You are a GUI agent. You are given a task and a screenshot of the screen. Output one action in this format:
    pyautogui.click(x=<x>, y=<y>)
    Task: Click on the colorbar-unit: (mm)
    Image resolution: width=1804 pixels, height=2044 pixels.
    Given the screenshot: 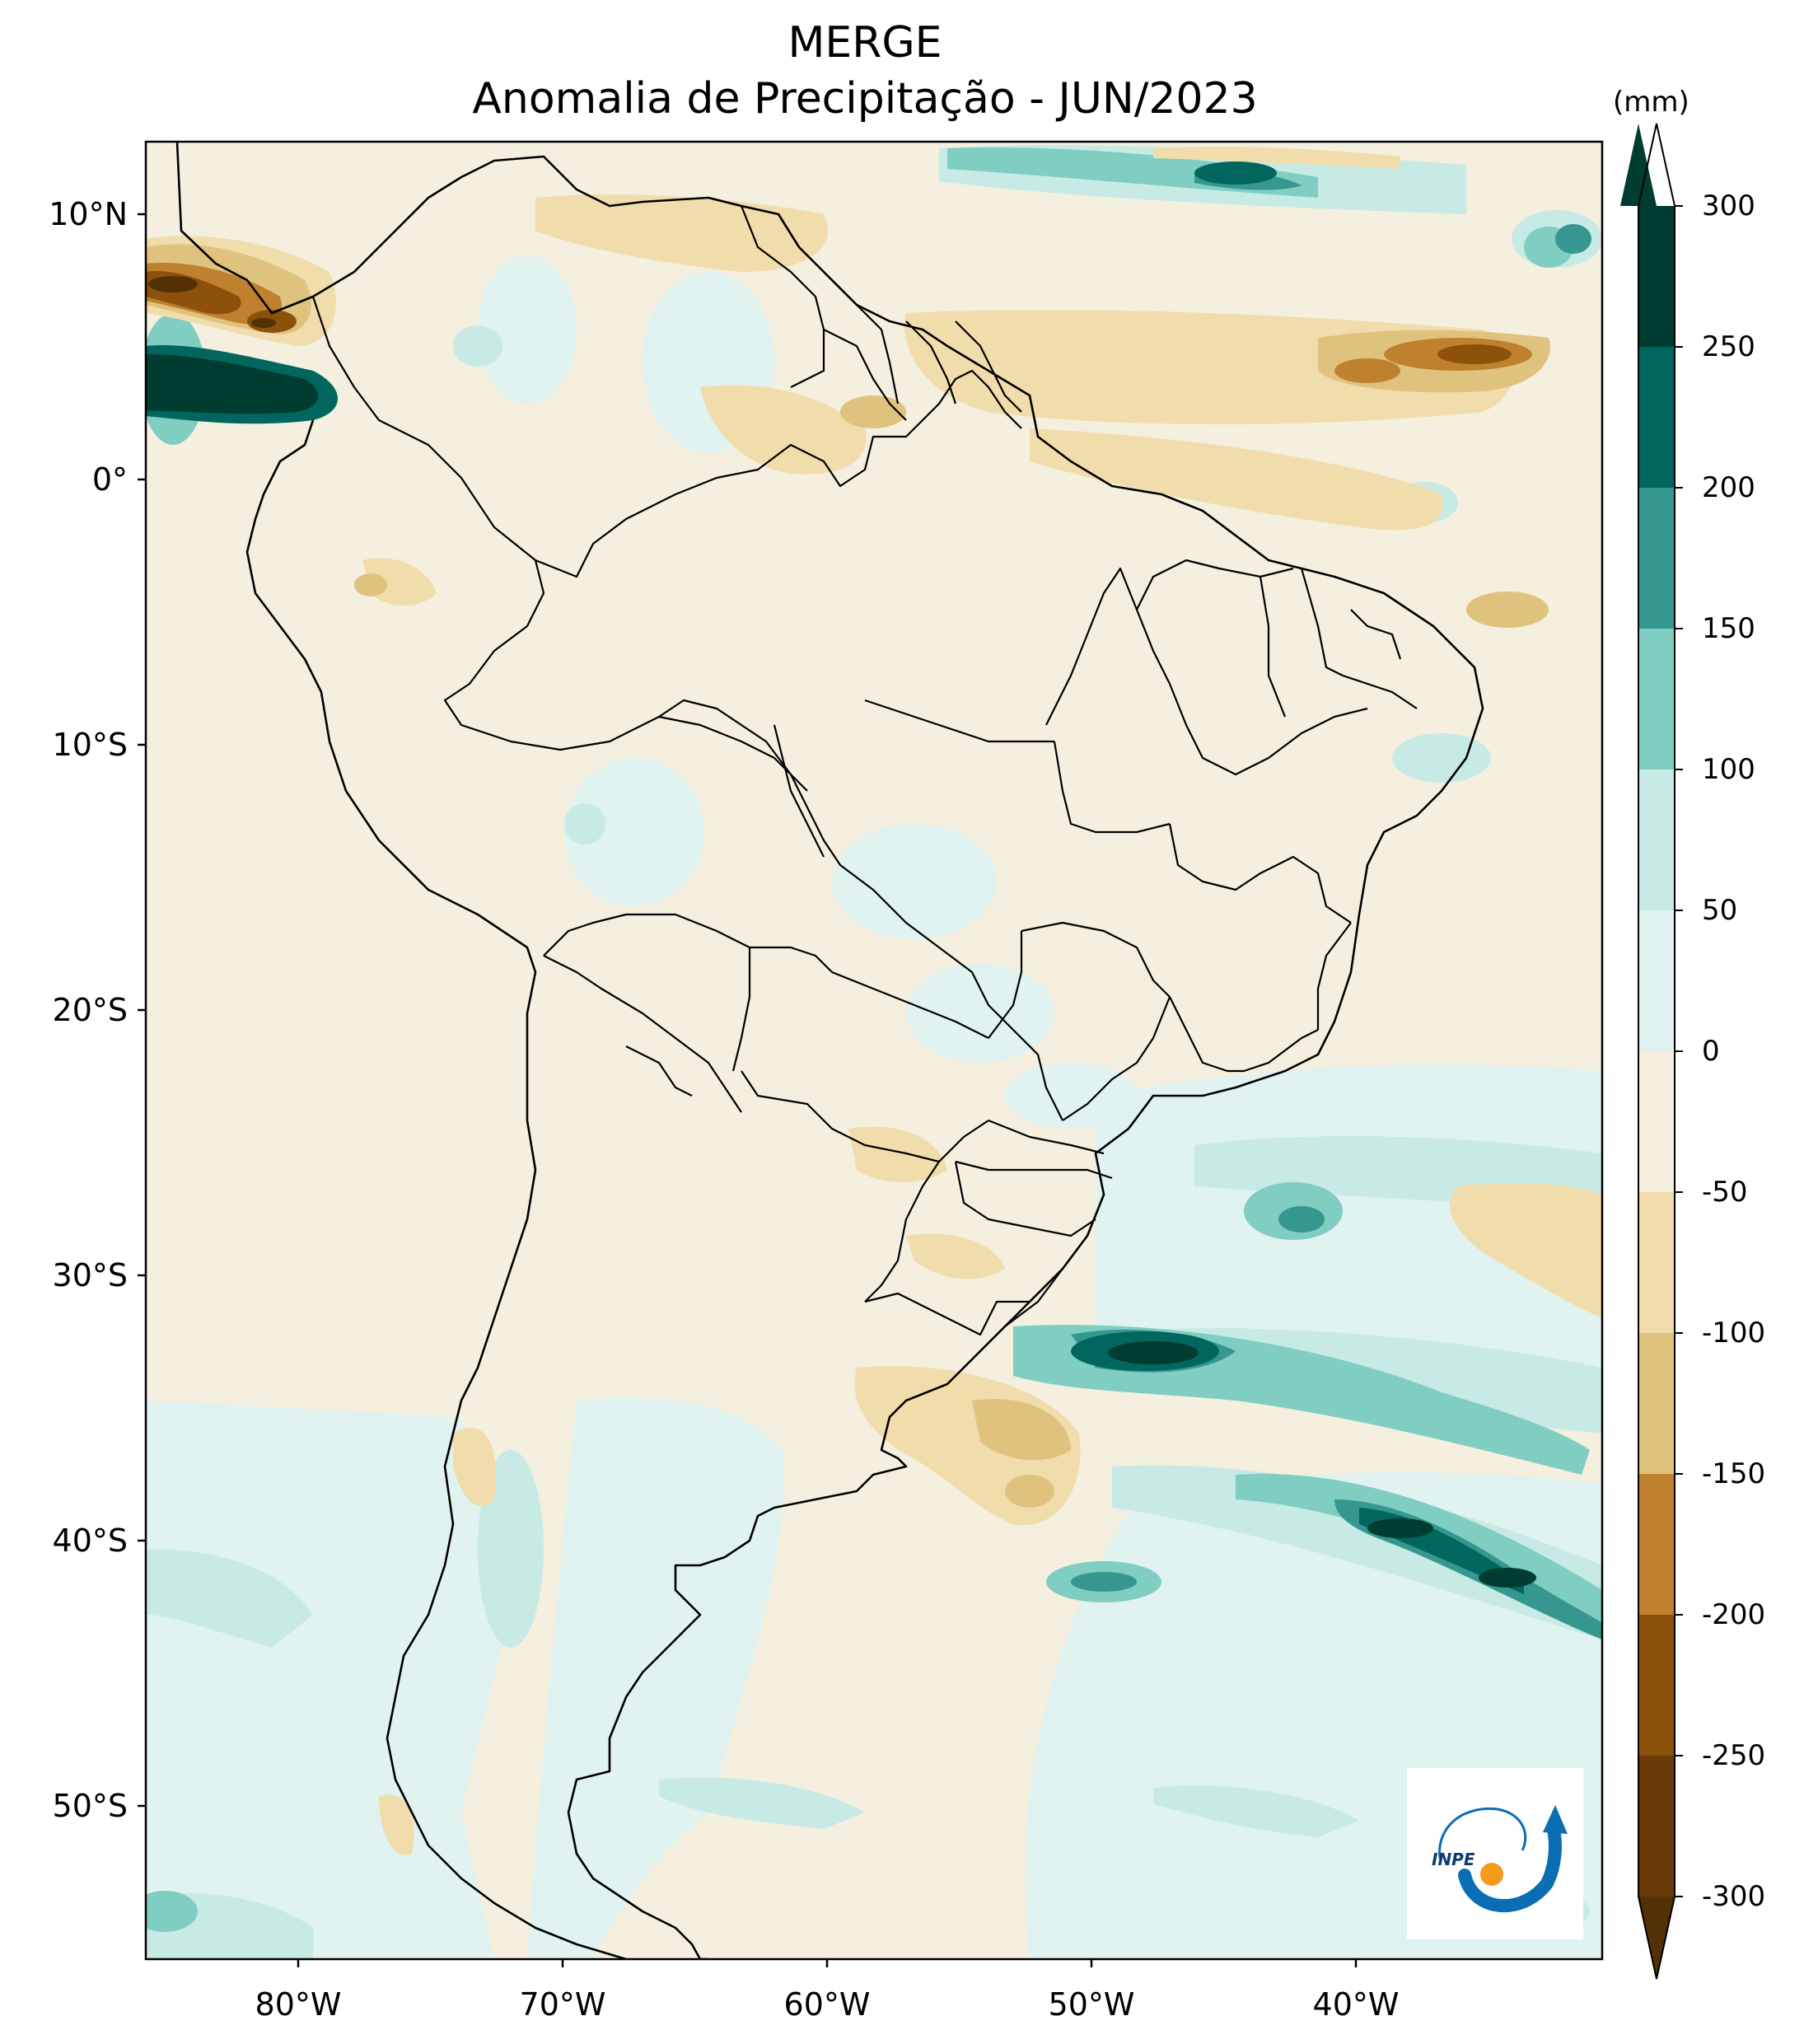 What is the action you would take?
    pyautogui.click(x=1651, y=102)
    